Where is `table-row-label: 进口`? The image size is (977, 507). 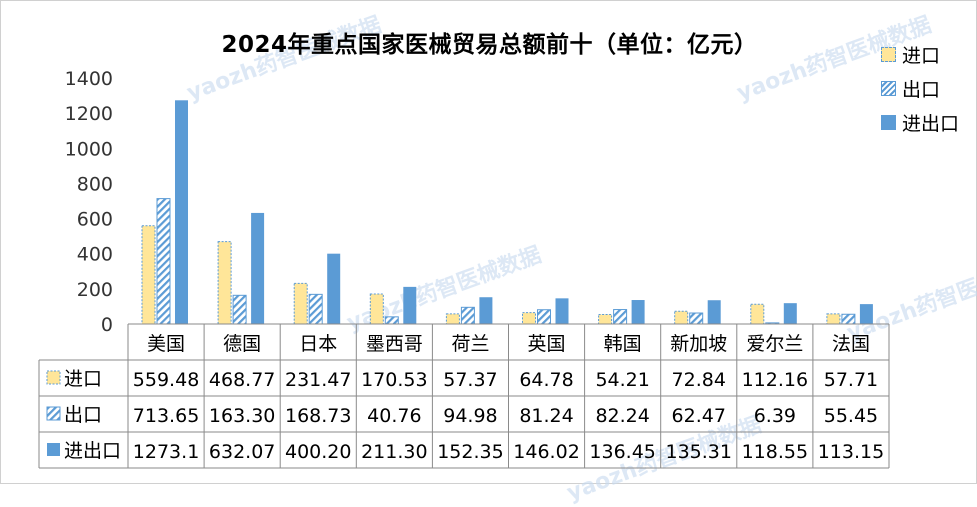 table-row-label: 进口 is located at coordinates (83, 379).